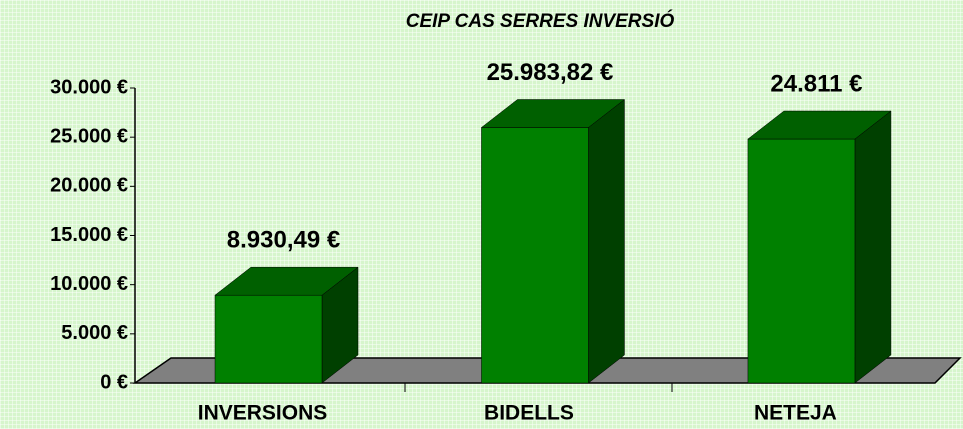 The image size is (963, 429). Describe the element at coordinates (283, 240) in the screenshot. I see `value-label: 8.930,49 €` at that location.